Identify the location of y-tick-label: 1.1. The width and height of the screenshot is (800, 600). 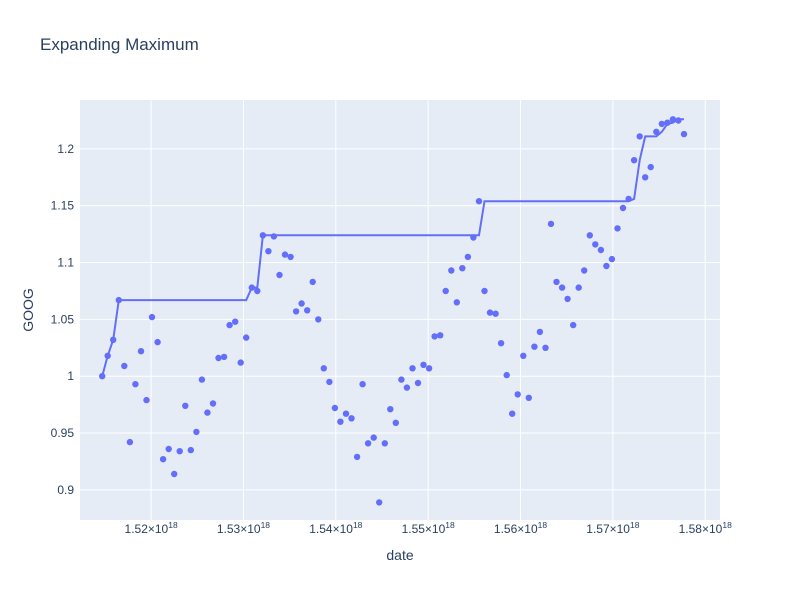
(65, 263).